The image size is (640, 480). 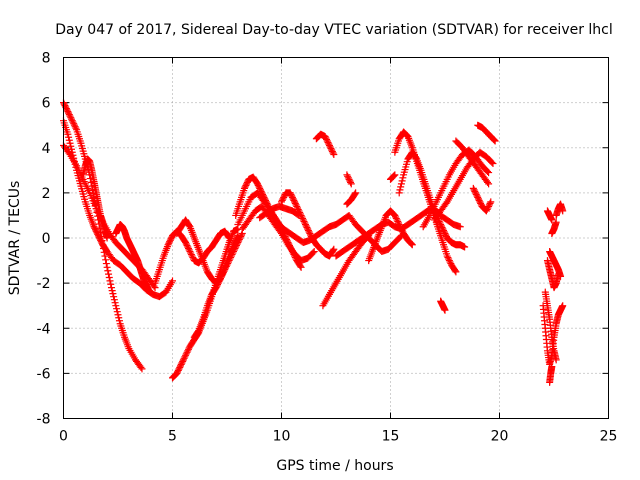 What do you see at coordinates (46, 239) in the screenshot?
I see `y-tick-label: 0` at bounding box center [46, 239].